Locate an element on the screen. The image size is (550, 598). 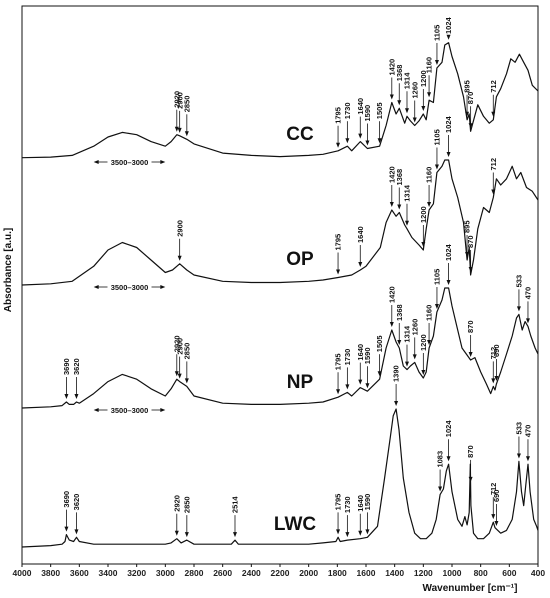
peak-annotation: 1795 is located at coordinates (338, 254).